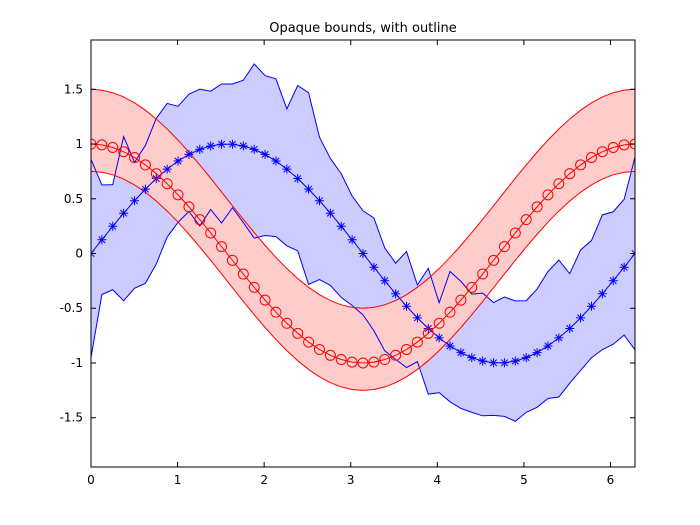  Describe the element at coordinates (178, 480) in the screenshot. I see `x-tick-label: 1` at that location.